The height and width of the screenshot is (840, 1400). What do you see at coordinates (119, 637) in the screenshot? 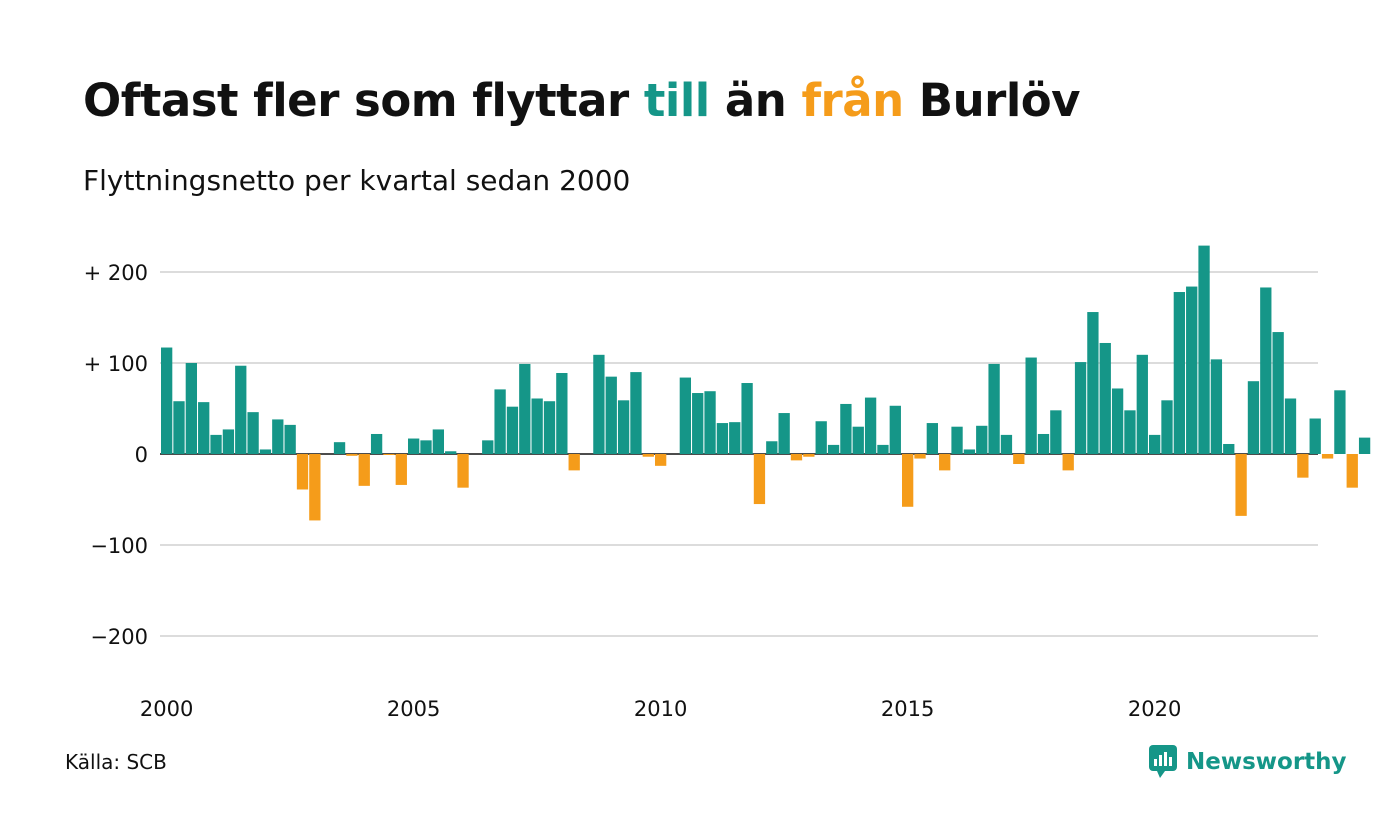
I see `y-tick-label: −200` at bounding box center [119, 637].